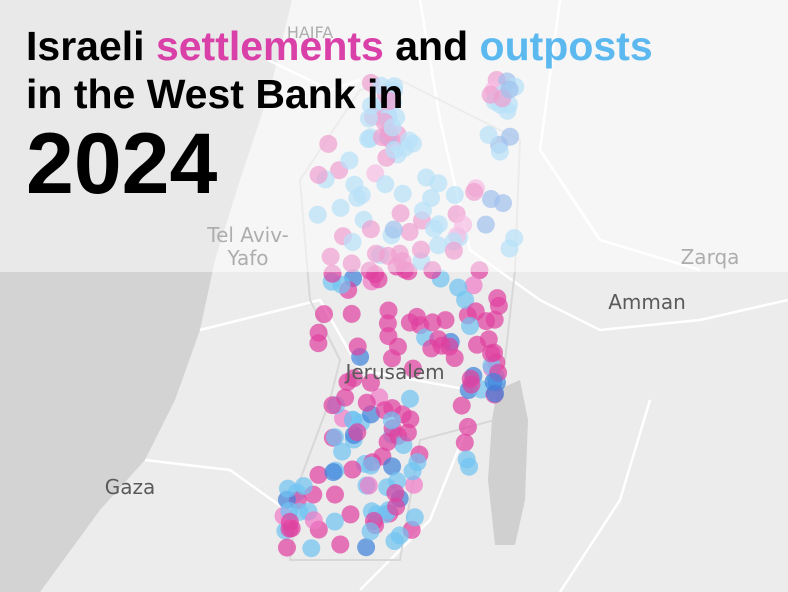 The width and height of the screenshot is (788, 592). What do you see at coordinates (508, 462) in the screenshot?
I see `dead-sea` at bounding box center [508, 462].